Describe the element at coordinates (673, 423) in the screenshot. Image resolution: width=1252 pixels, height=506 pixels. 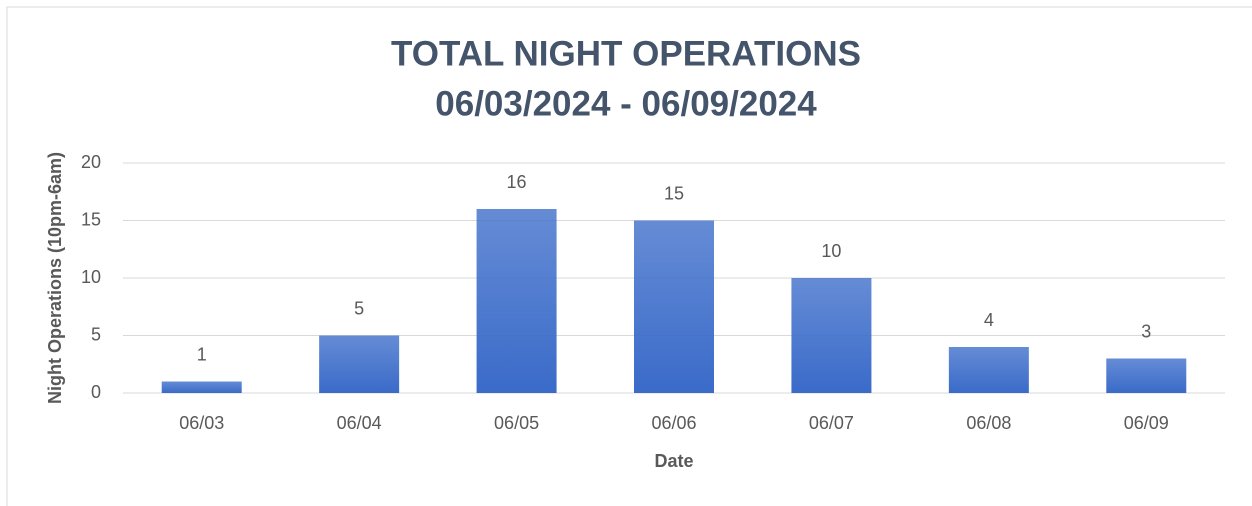
I see `x-tick-label: 06/06` at that location.